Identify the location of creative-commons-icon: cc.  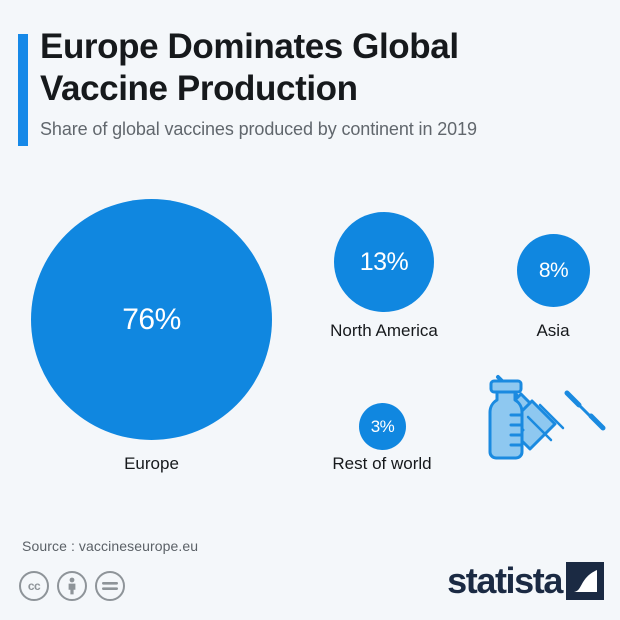
(34, 586).